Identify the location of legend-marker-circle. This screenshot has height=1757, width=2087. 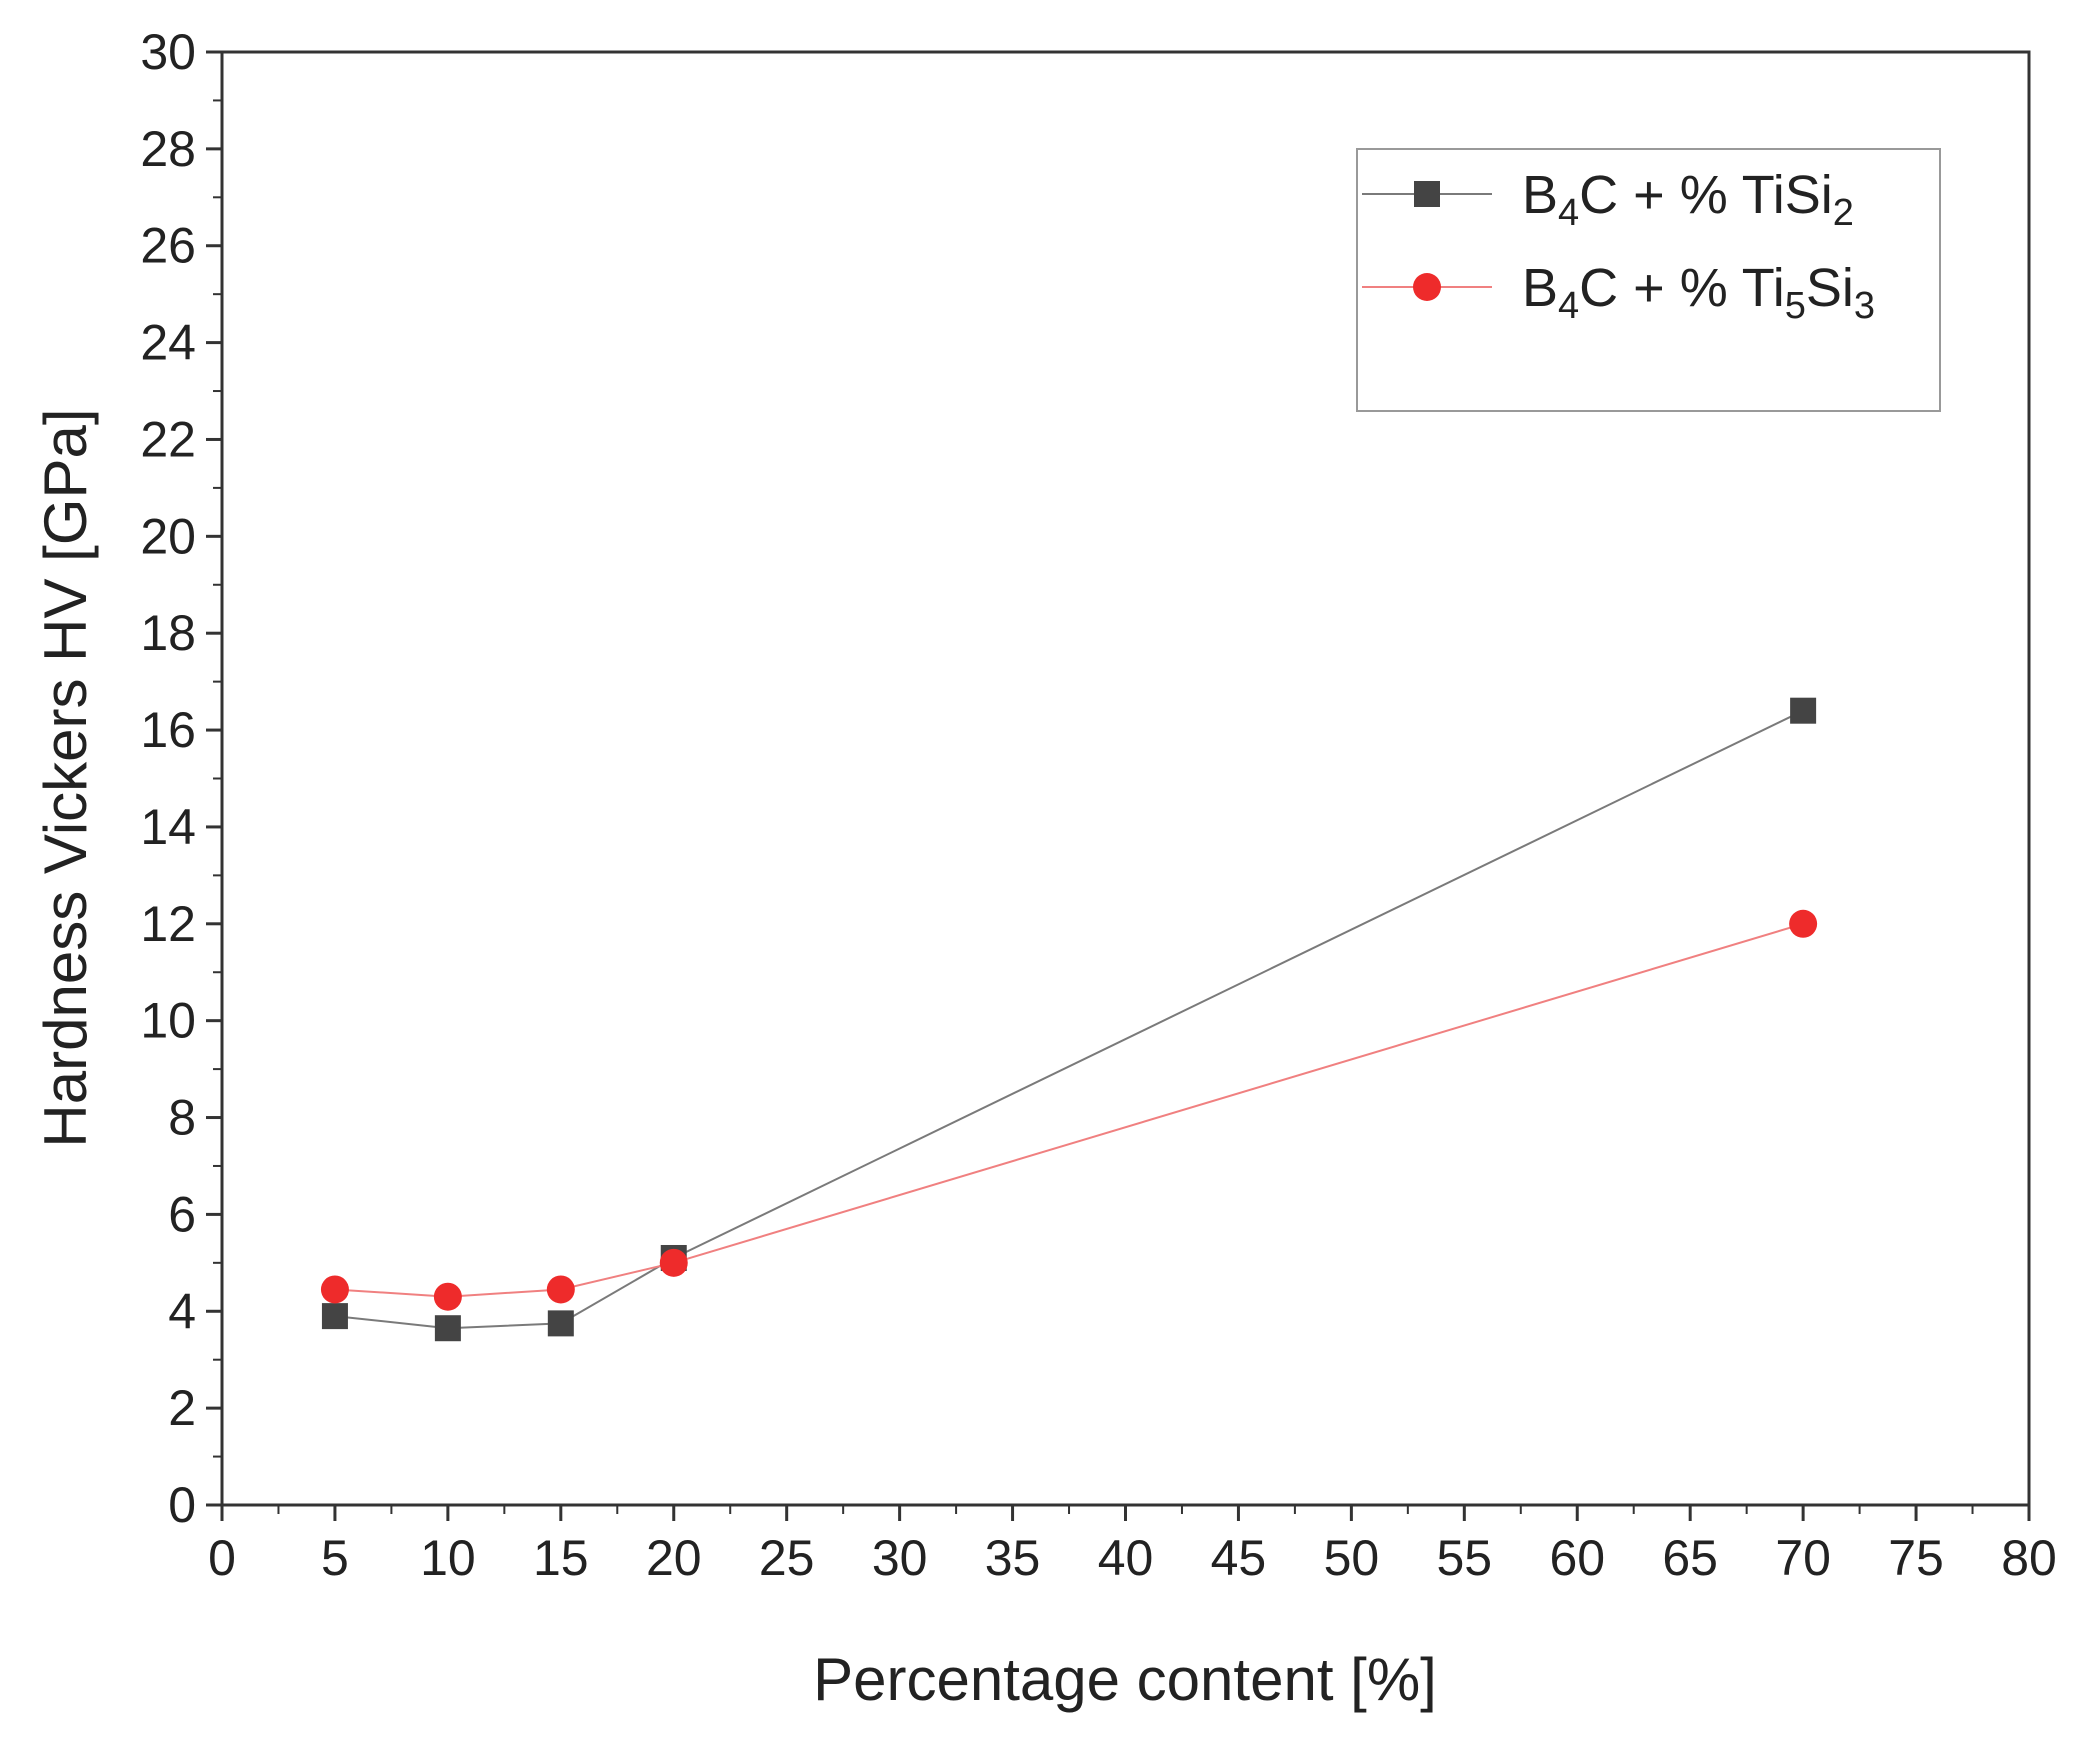
(1427, 287).